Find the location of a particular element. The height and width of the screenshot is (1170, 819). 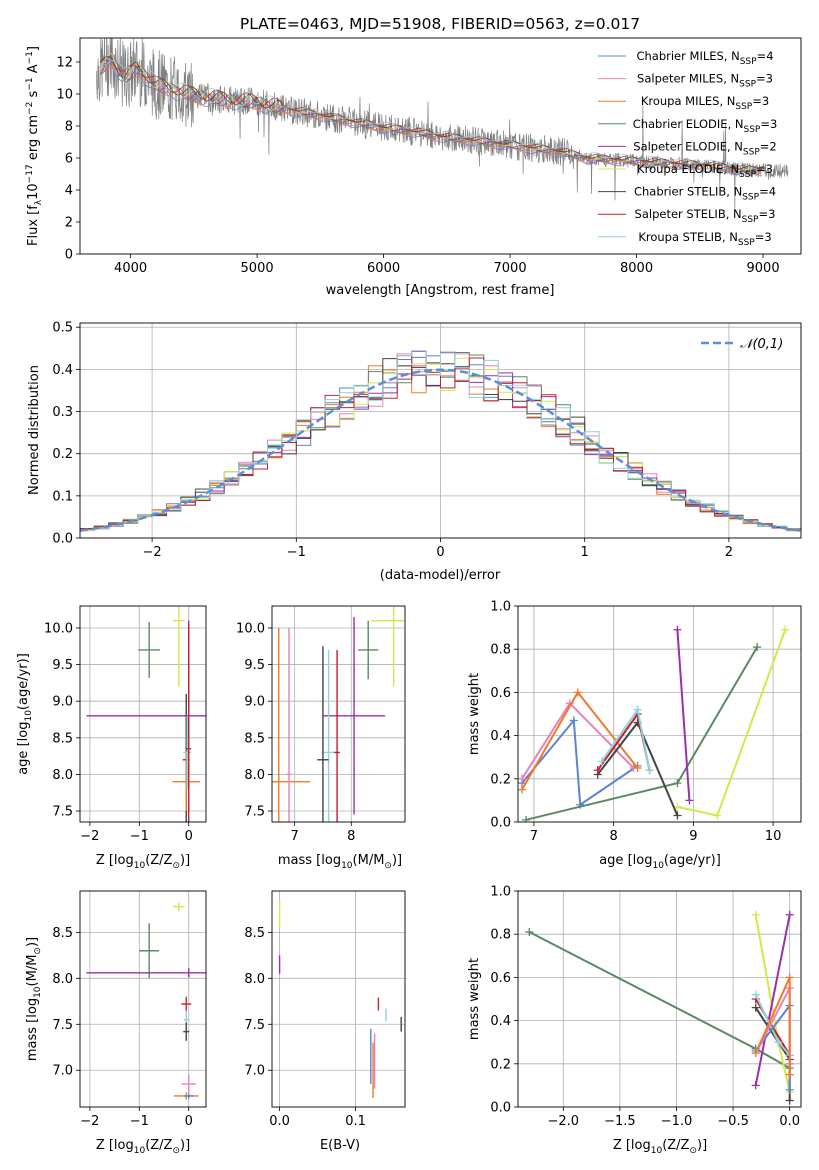

y-axis-label: Flux [fλ10−17 erg cm−2 s−1 A−1] is located at coordinates (34, 146).